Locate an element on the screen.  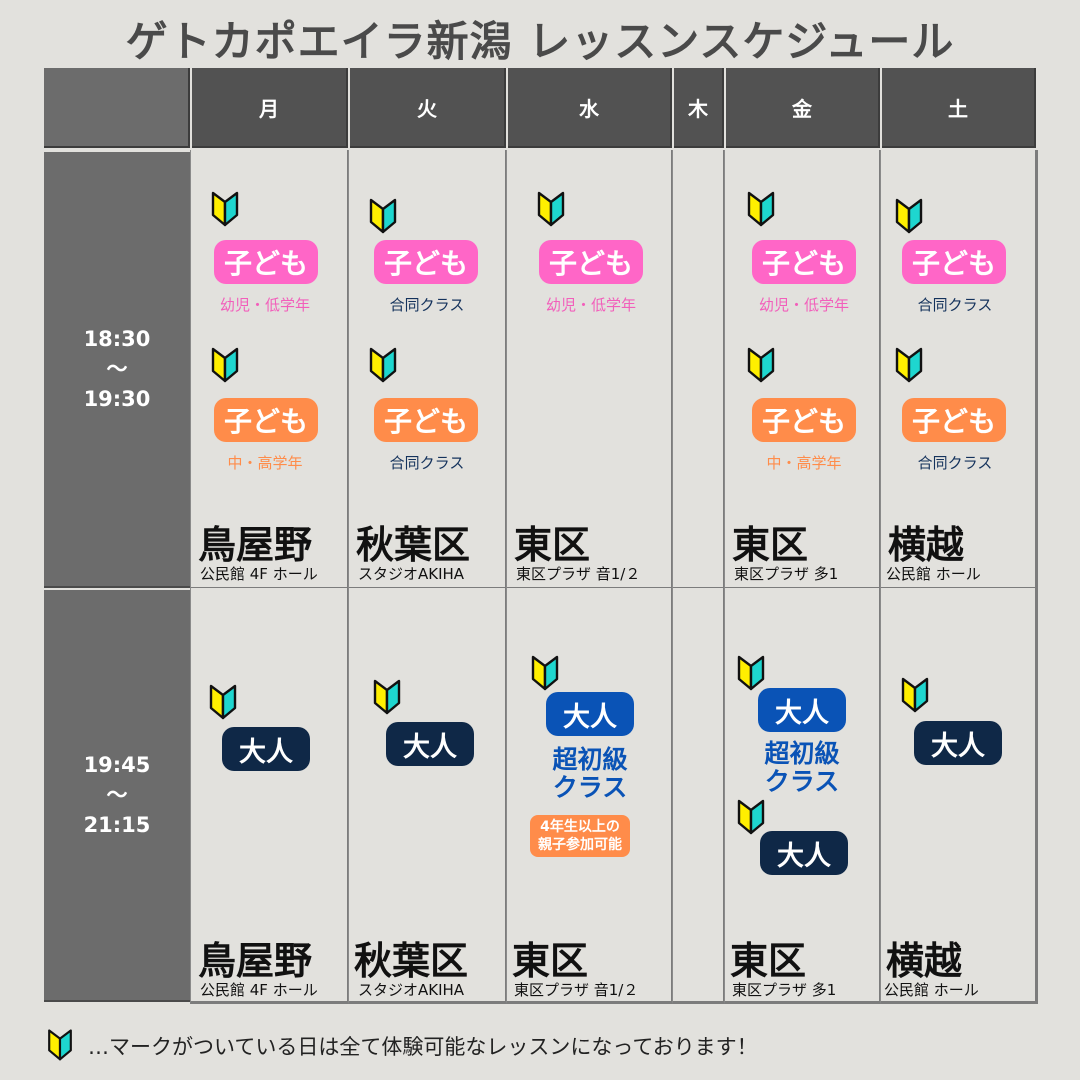
family-participation-note: 4年生以上の 親子参加可能 is located at coordinates (580, 836).